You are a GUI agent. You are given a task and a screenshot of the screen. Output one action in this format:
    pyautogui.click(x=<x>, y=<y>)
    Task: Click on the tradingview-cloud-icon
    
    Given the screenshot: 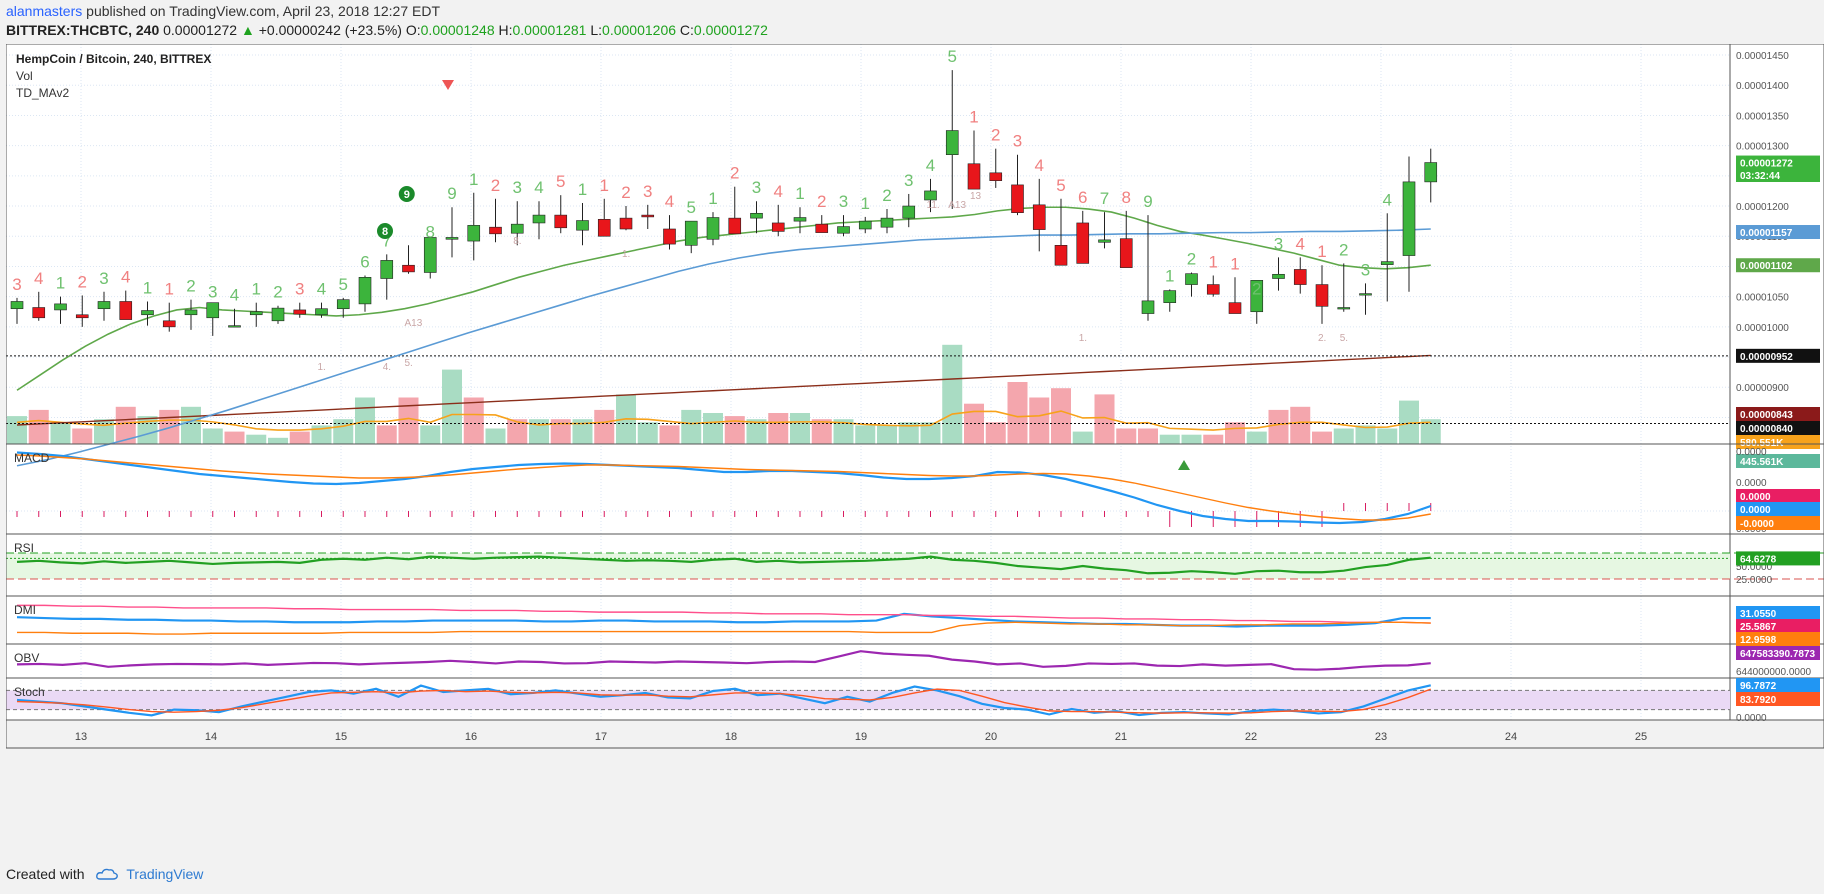 What is the action you would take?
    pyautogui.click(x=107, y=874)
    